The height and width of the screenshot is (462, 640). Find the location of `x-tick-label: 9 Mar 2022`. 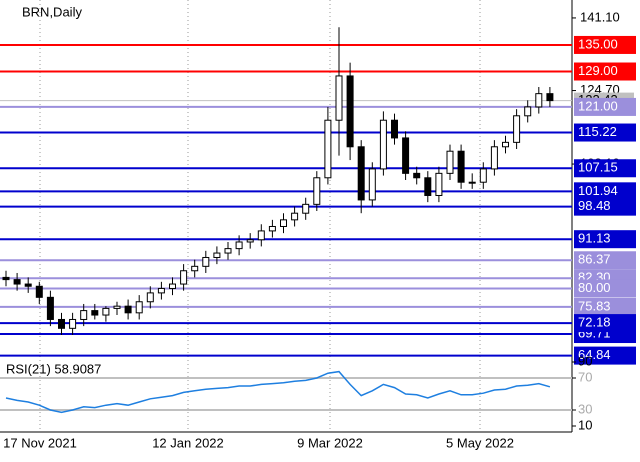

x-tick-label: 9 Mar 2022 is located at coordinates (330, 442).